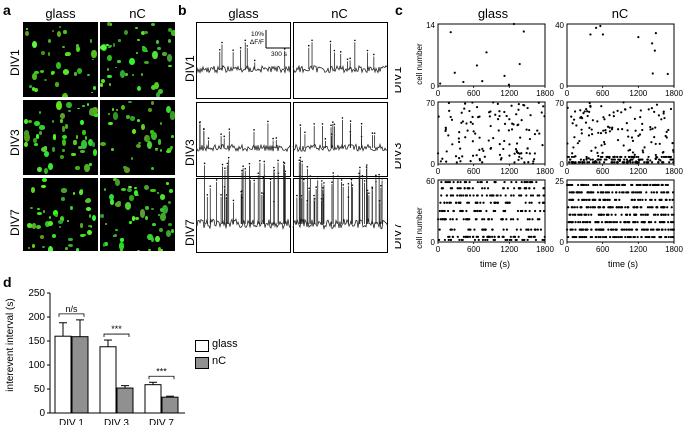 Image resolution: width=685 pixels, height=425 pixels. I want to click on category-label: DIV 3, so click(116, 421).